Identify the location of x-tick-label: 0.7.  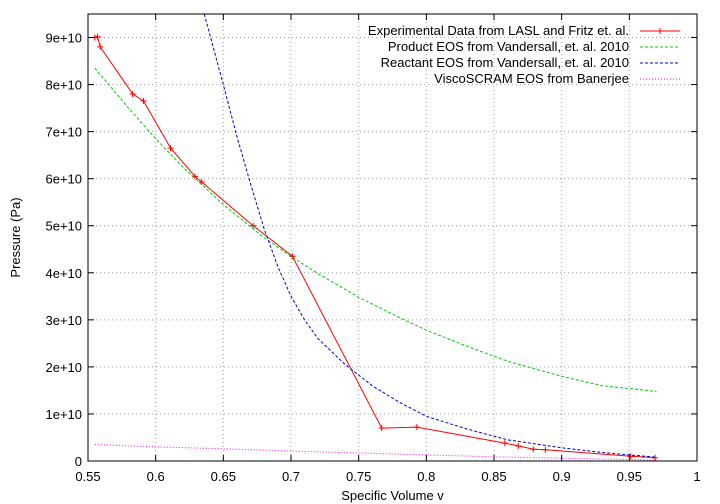
(291, 476).